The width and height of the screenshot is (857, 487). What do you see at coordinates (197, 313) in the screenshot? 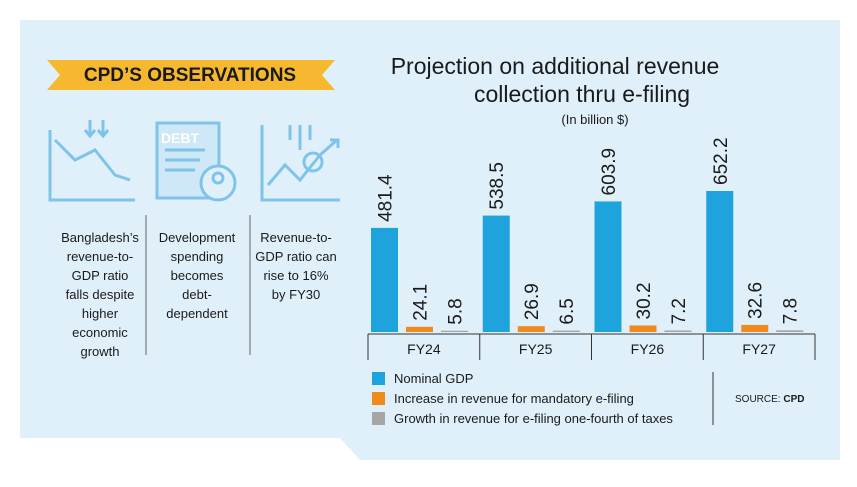
I see `observation-text: dependent` at bounding box center [197, 313].